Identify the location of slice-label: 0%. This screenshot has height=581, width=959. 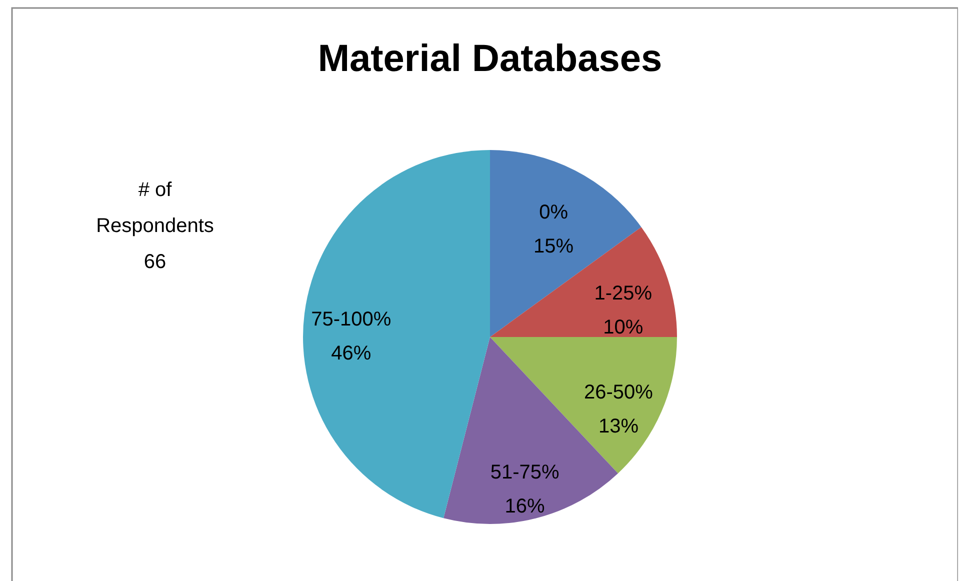
(553, 212).